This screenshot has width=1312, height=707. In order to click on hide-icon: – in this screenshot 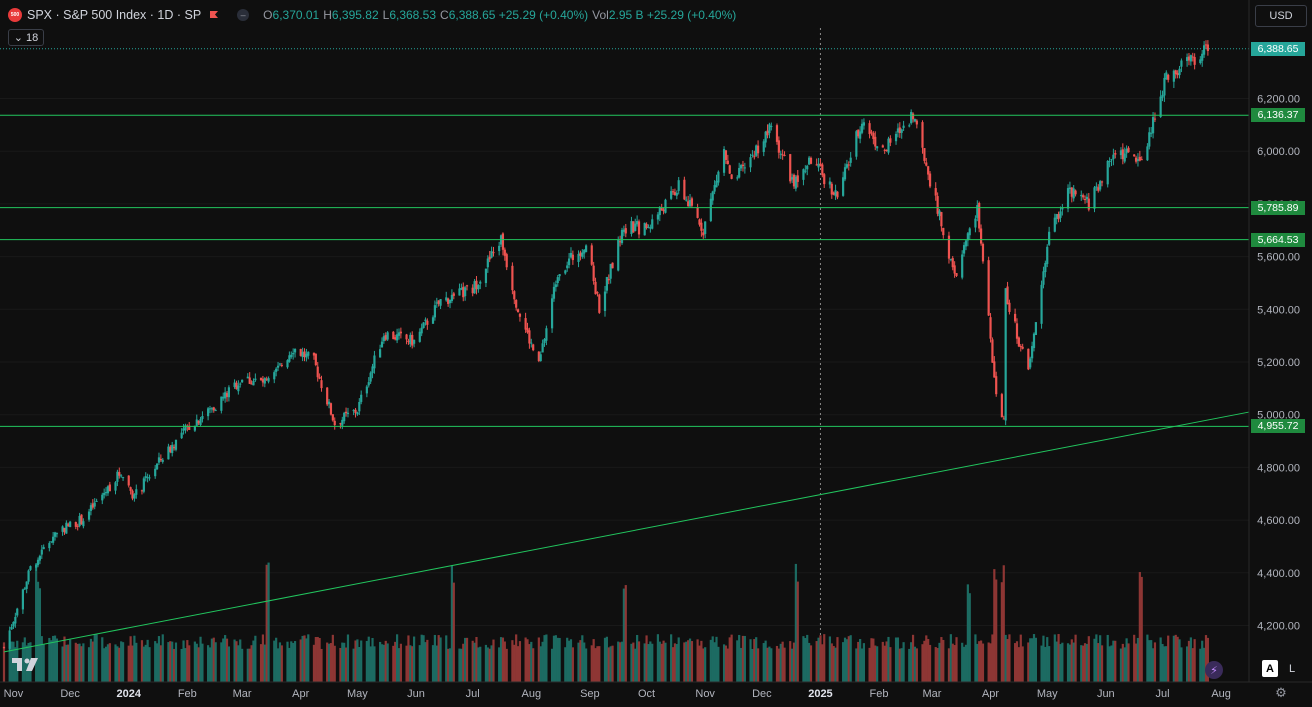, I will do `click(243, 15)`.